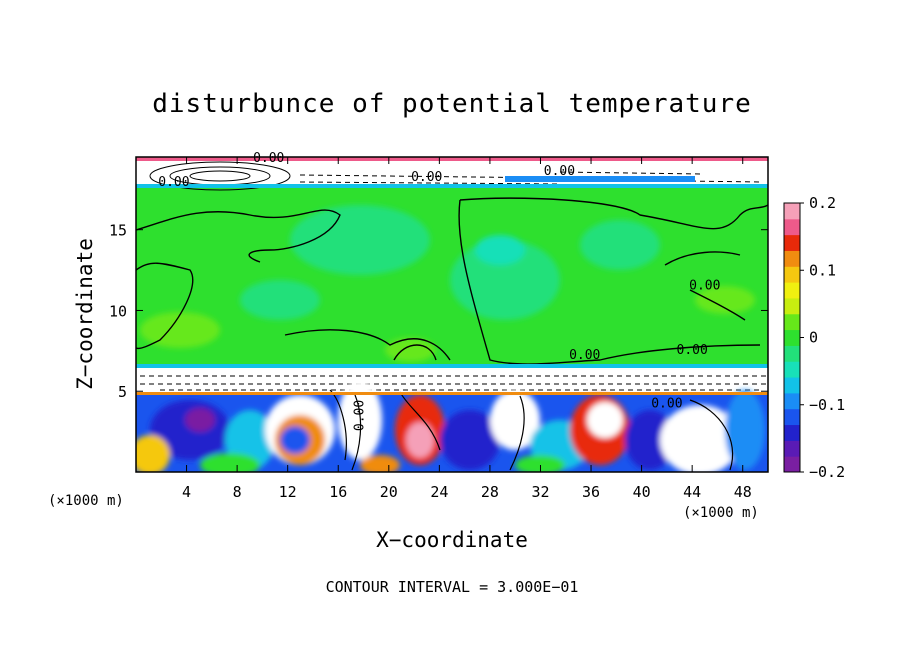 The image size is (904, 654). I want to click on x-tick-label: 4, so click(186, 492).